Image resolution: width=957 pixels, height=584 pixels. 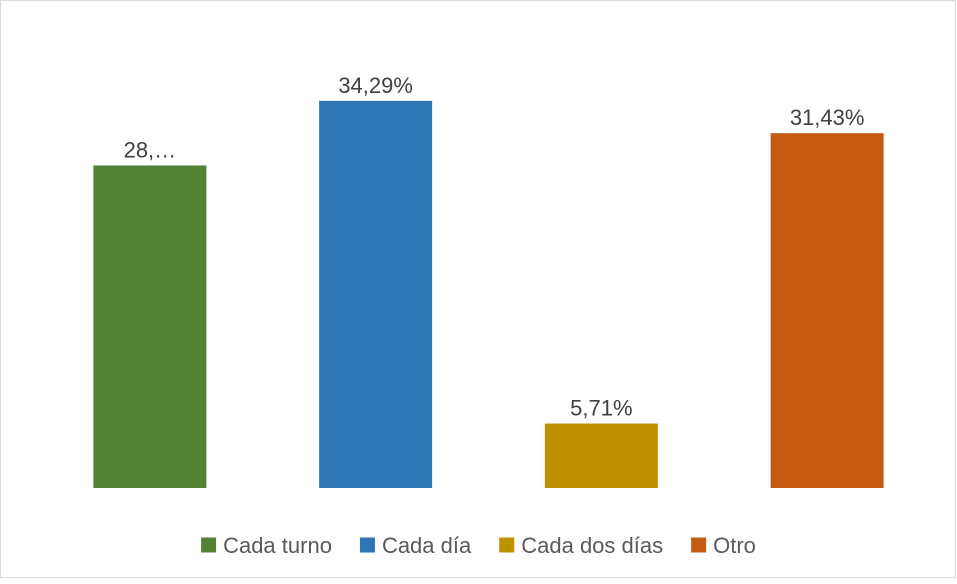 What do you see at coordinates (734, 545) in the screenshot?
I see `legend-label: Otro` at bounding box center [734, 545].